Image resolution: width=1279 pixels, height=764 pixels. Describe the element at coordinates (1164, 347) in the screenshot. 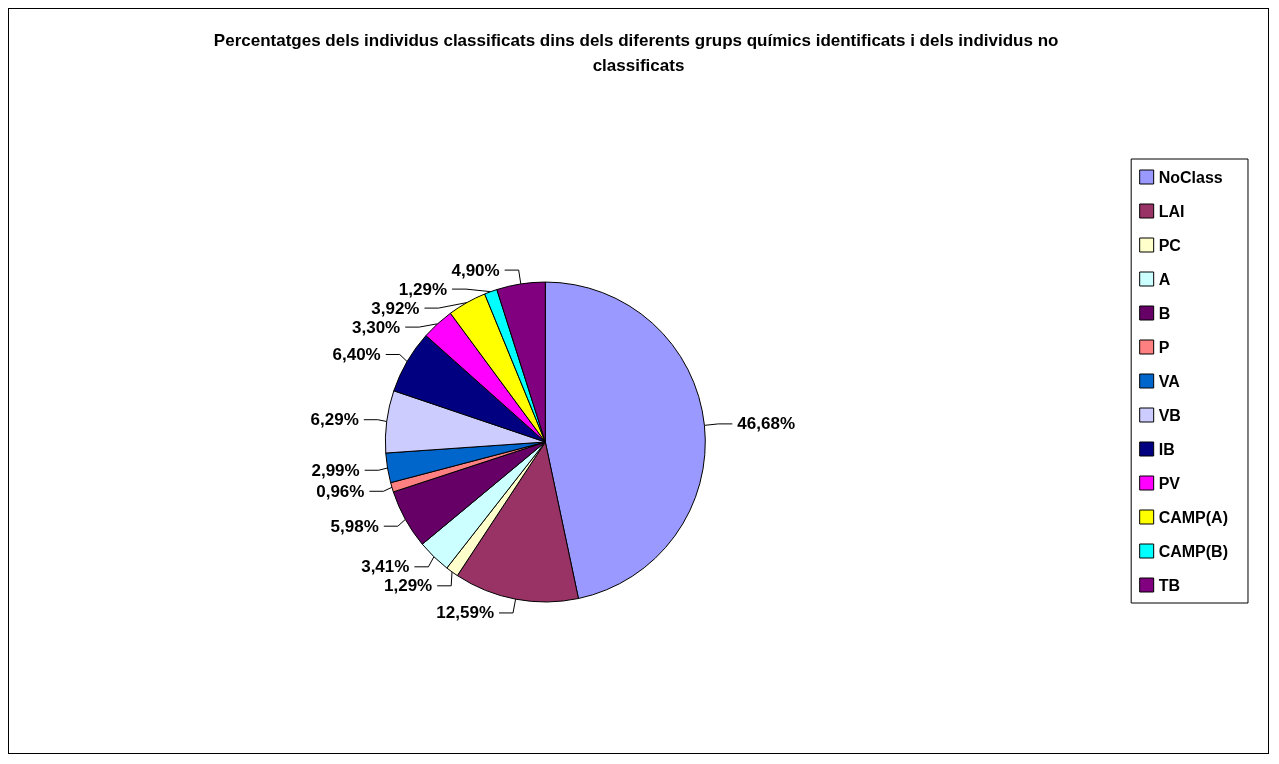

I see `legend-label: P` at that location.